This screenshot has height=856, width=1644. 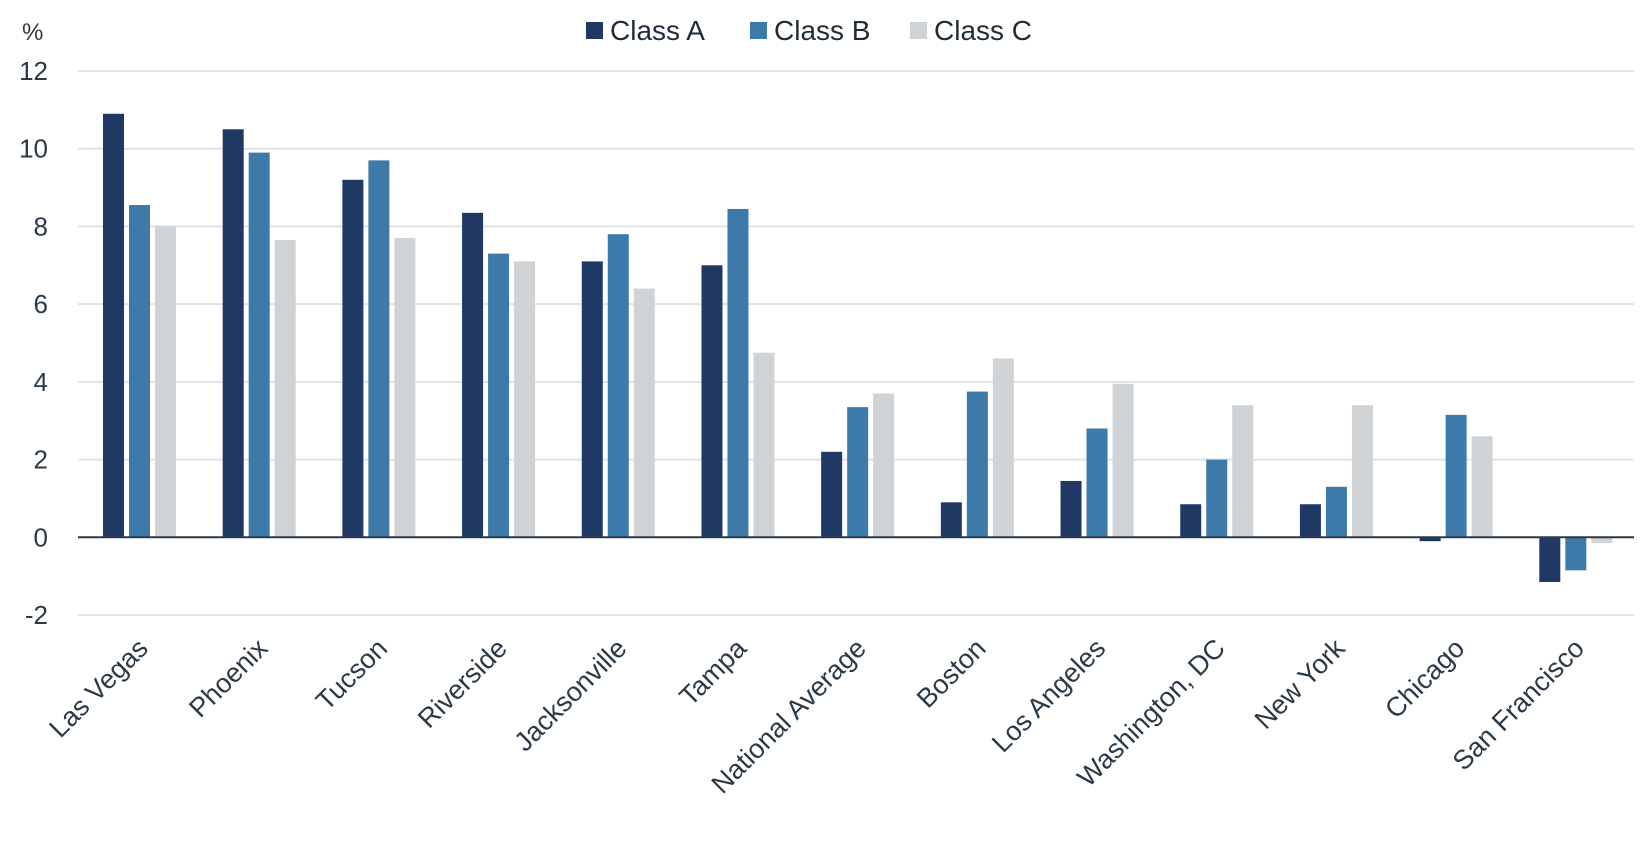 What do you see at coordinates (657, 30) in the screenshot?
I see `legend-label: Class A` at bounding box center [657, 30].